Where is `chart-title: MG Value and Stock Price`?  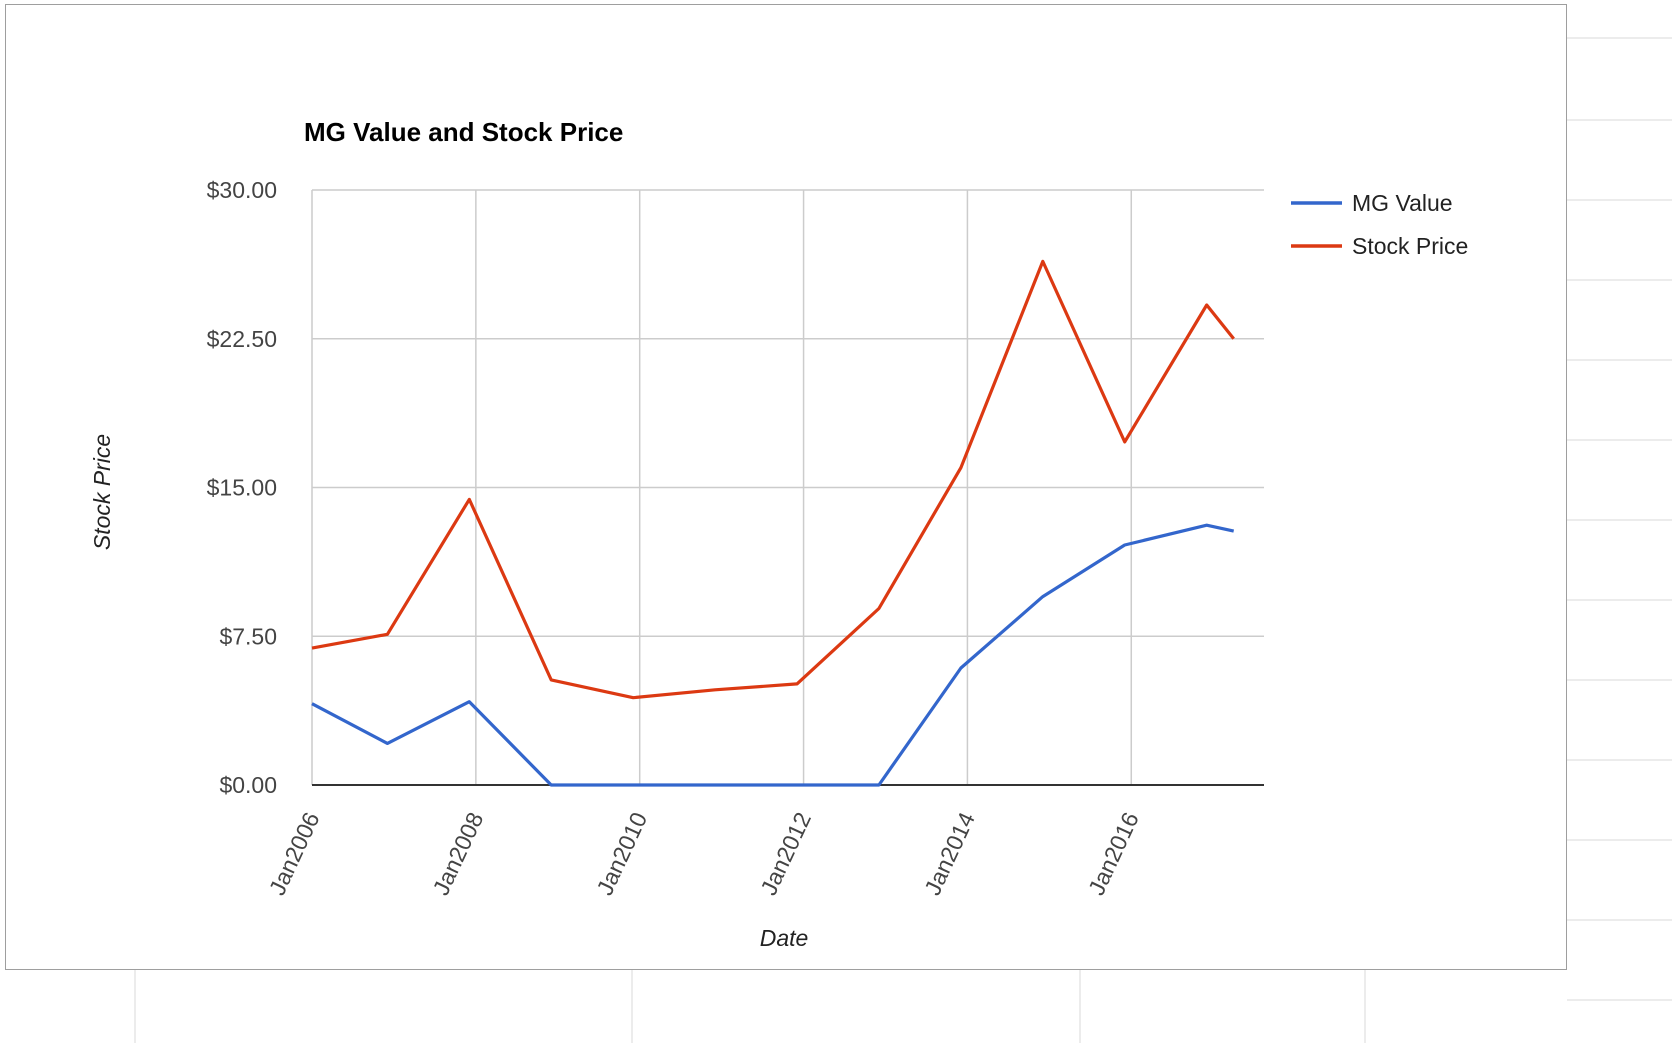 chart-title: MG Value and Stock Price is located at coordinates (463, 132).